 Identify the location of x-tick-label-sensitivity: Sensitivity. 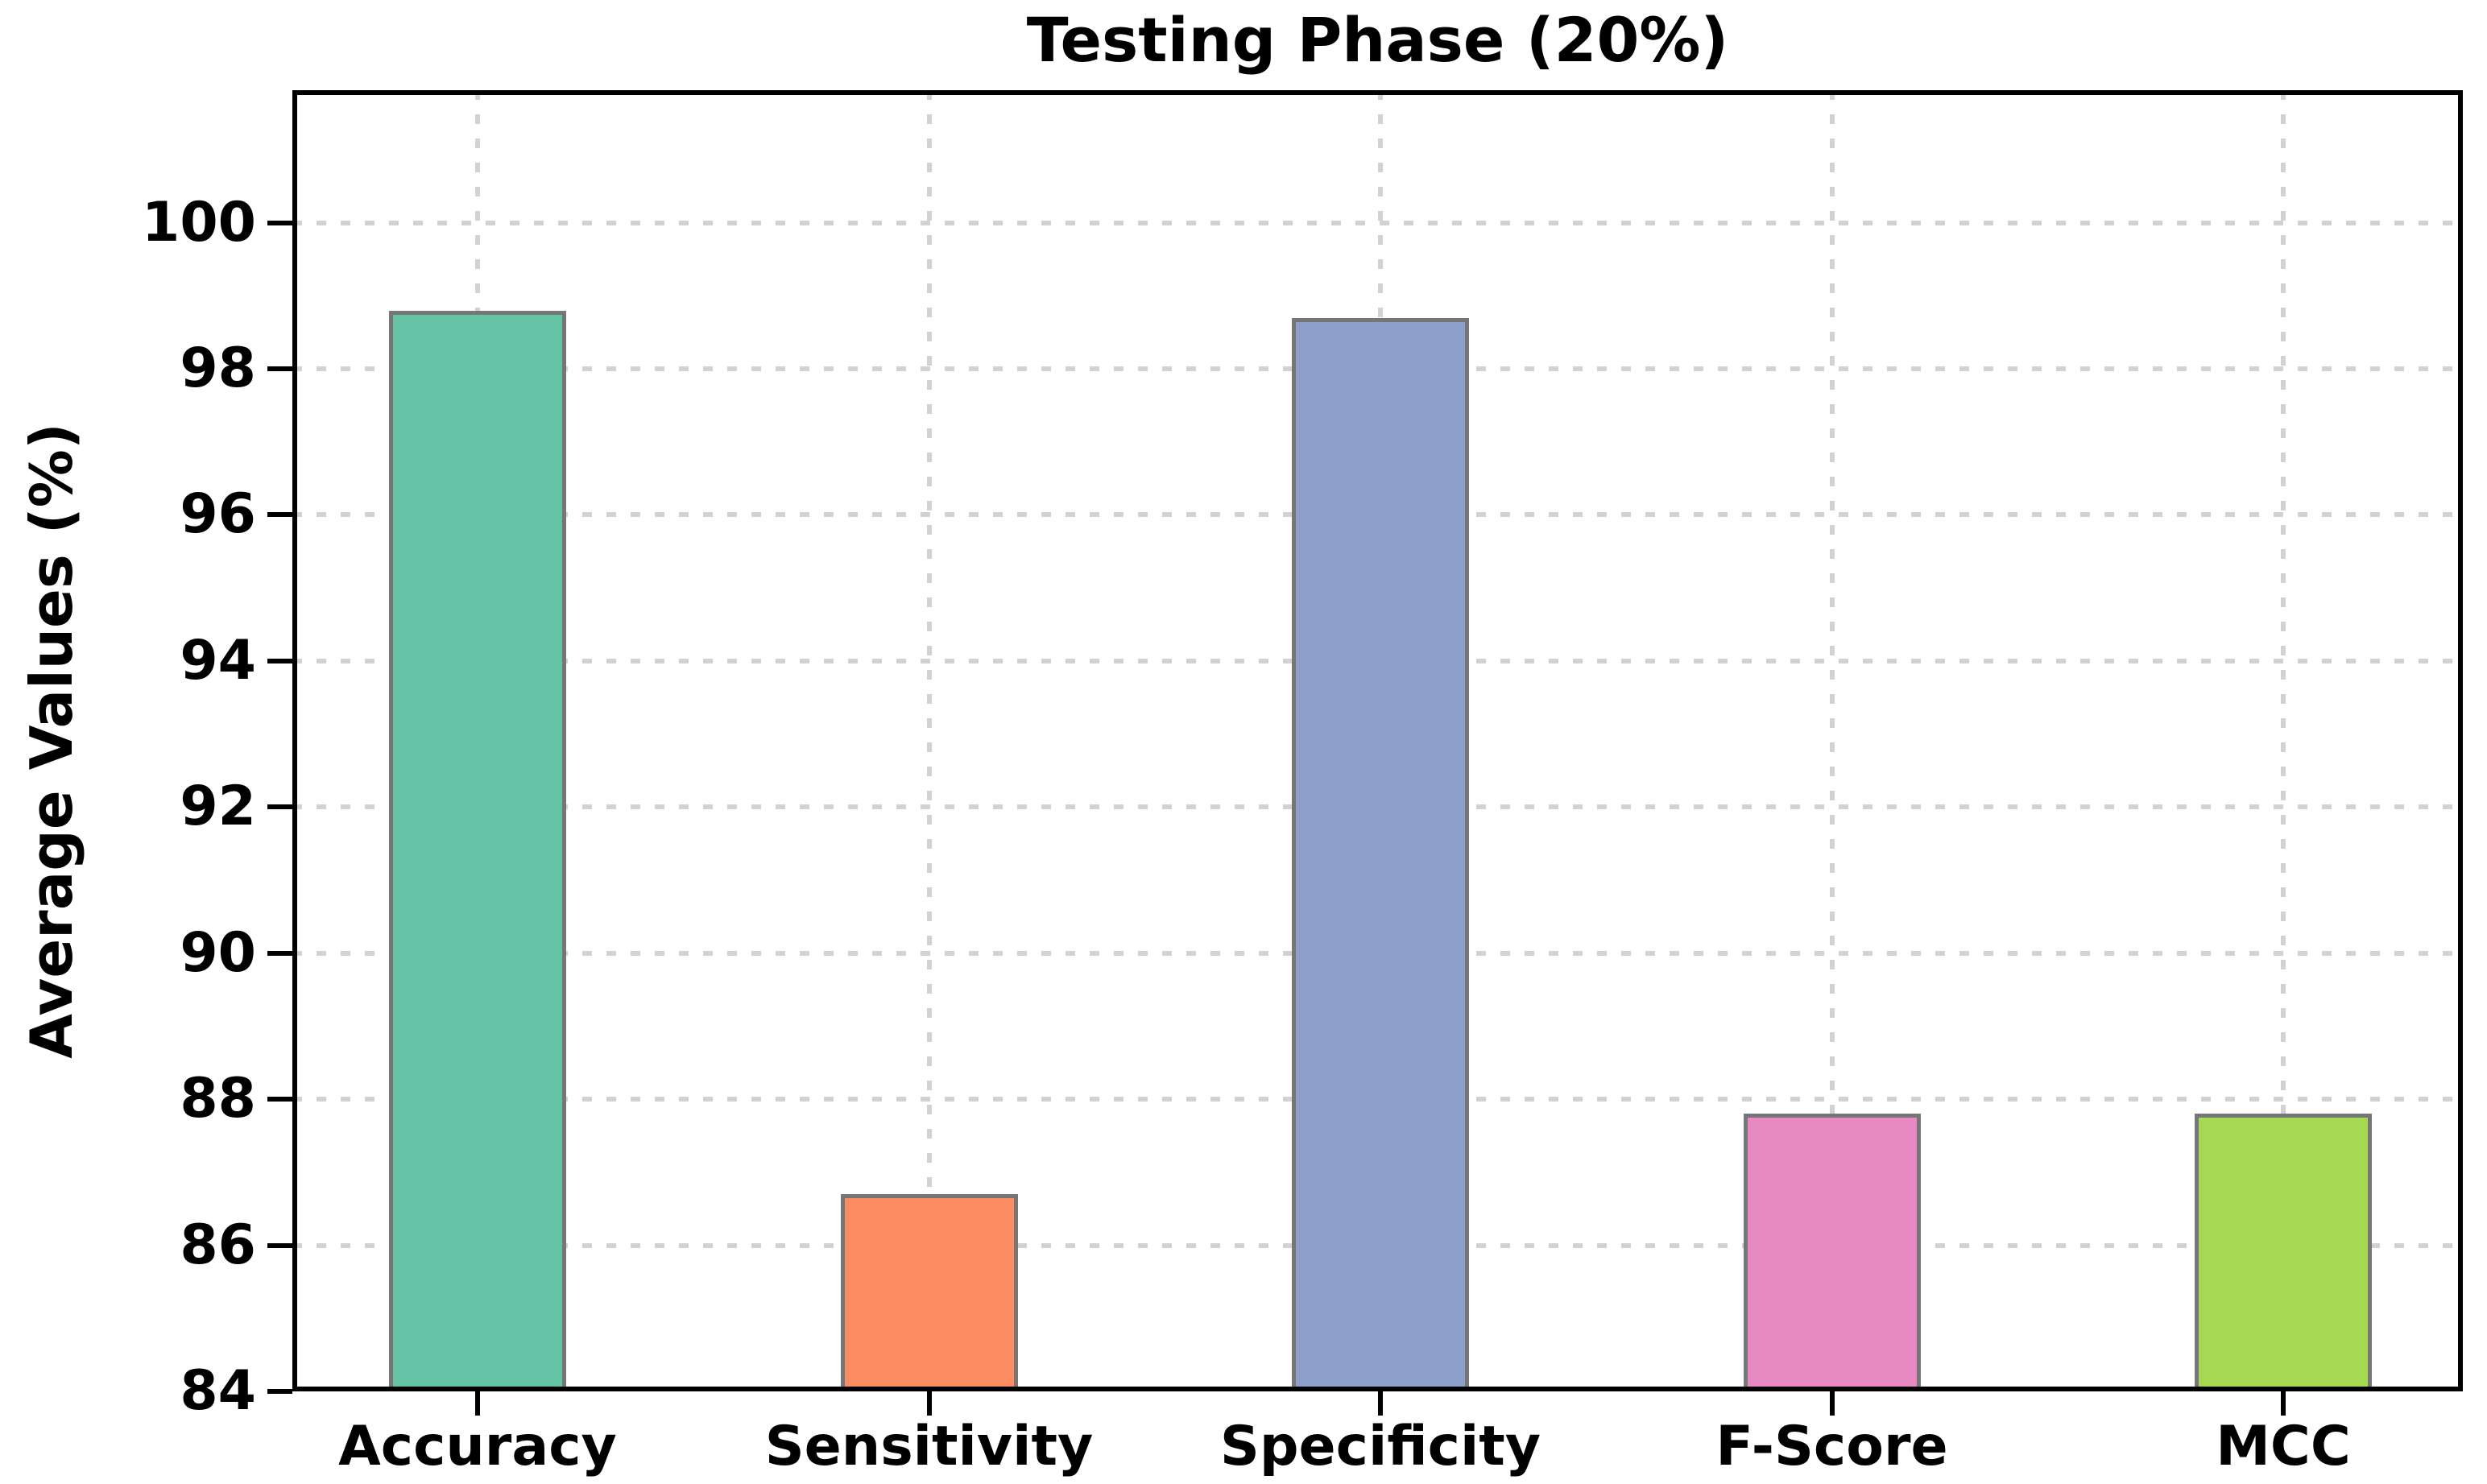
(929, 1446).